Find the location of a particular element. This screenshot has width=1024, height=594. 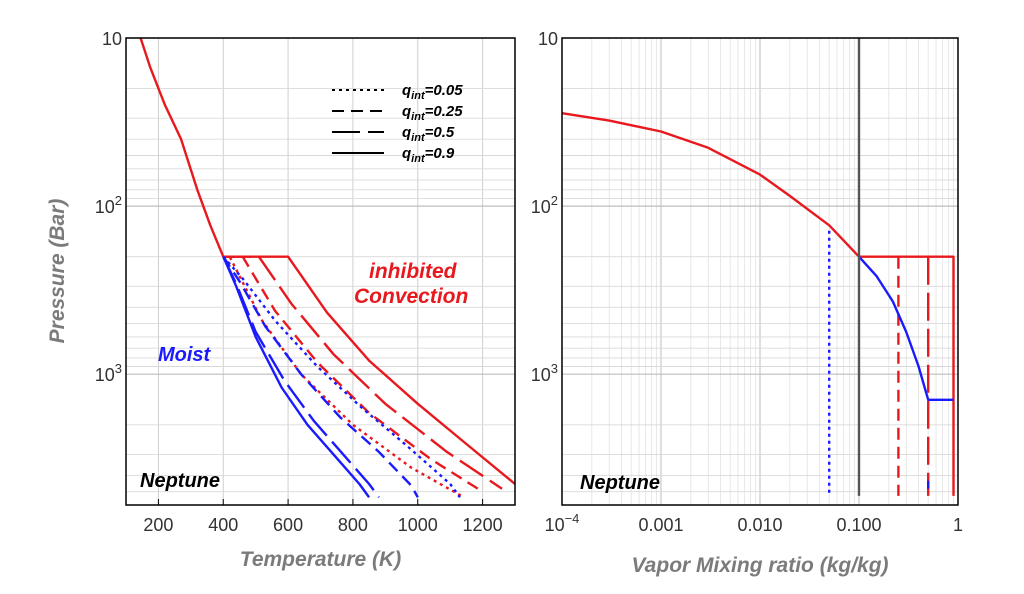

inhibited-annotation: inhibited is located at coordinates (413, 271).